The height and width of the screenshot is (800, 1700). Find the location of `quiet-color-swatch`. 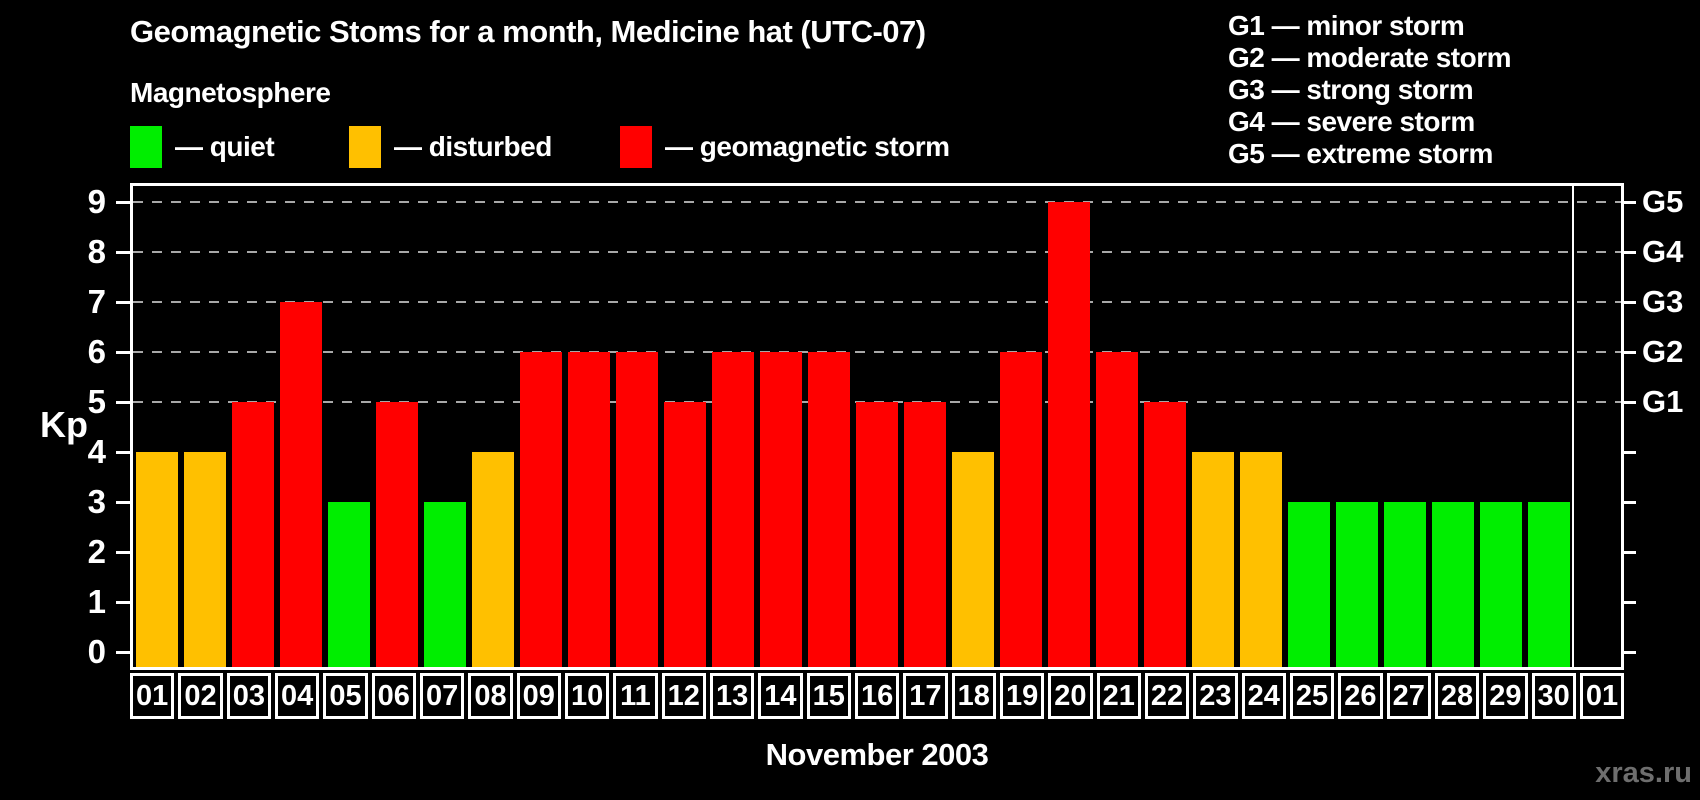

quiet-color-swatch is located at coordinates (146, 147).